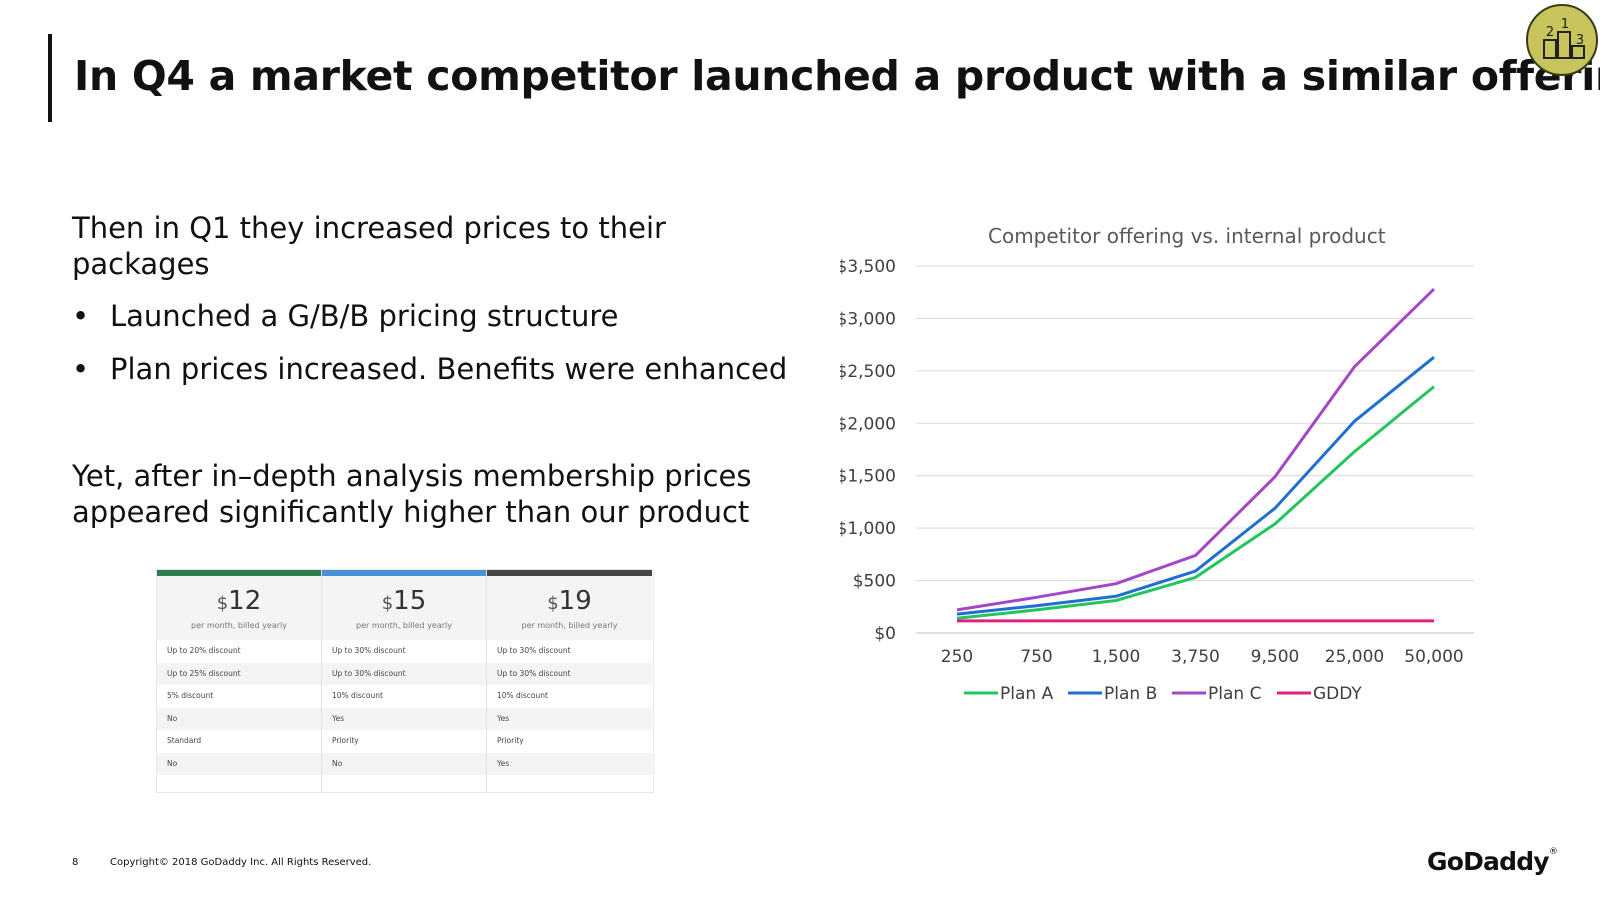 This screenshot has height=902, width=1600. I want to click on pricing-column-header: $12 per month, billed yearly, so click(239, 608).